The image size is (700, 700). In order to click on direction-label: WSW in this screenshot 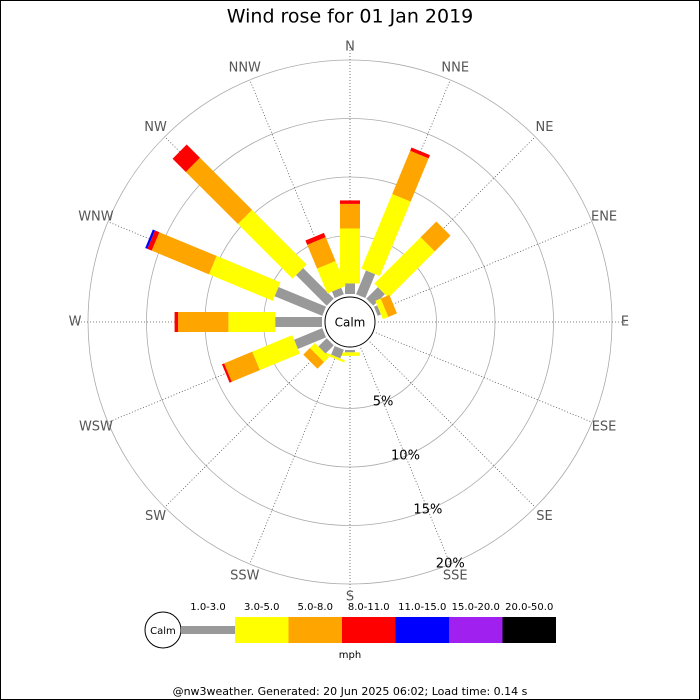, I will do `click(96, 427)`.